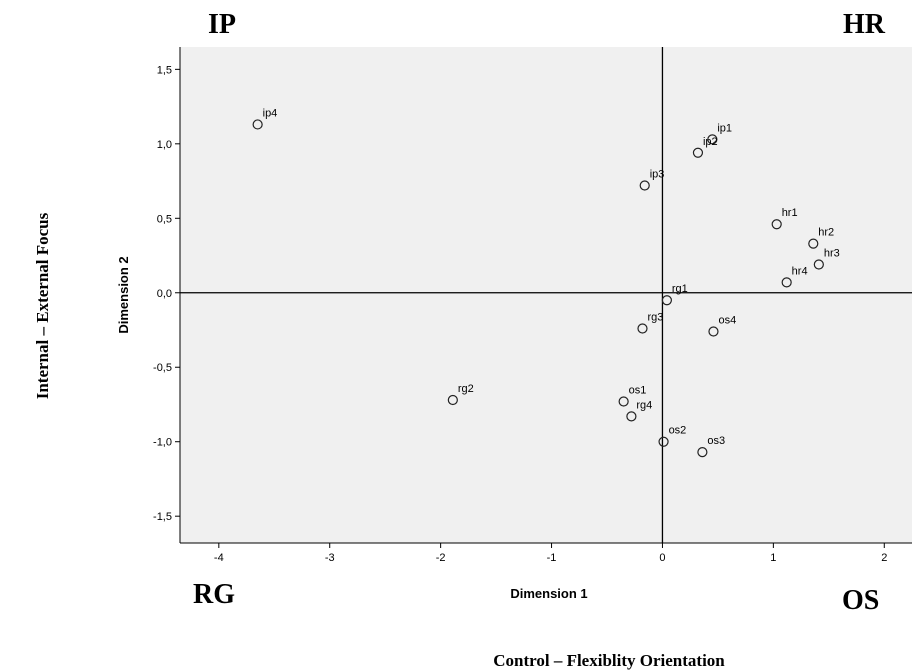 This screenshot has width=912, height=672. Describe the element at coordinates (164, 145) in the screenshot. I see `y-tick-label: 1,0` at that location.